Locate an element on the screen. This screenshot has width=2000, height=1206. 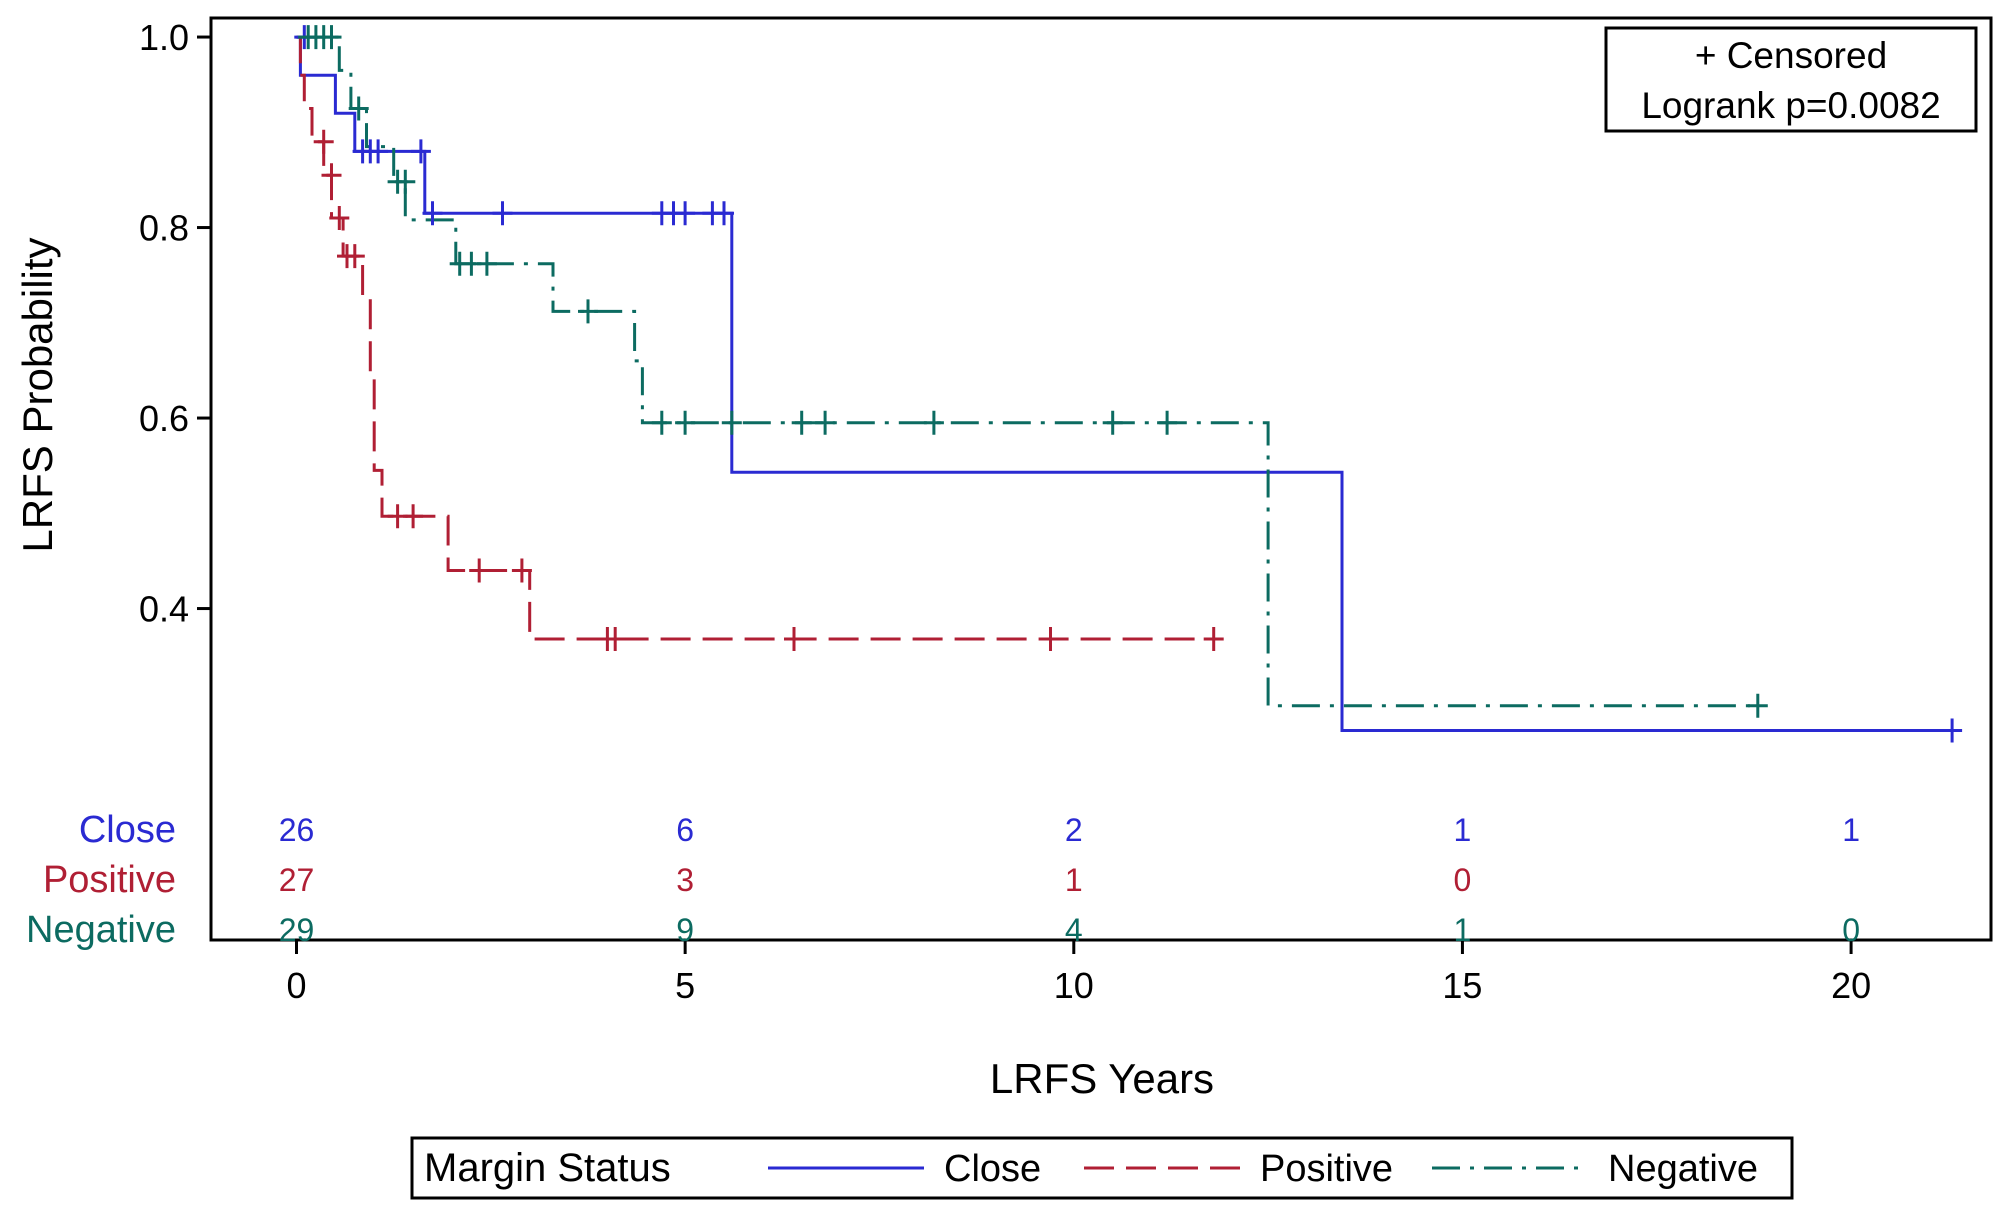
y-tick-label: 1.0 is located at coordinates (164, 37).